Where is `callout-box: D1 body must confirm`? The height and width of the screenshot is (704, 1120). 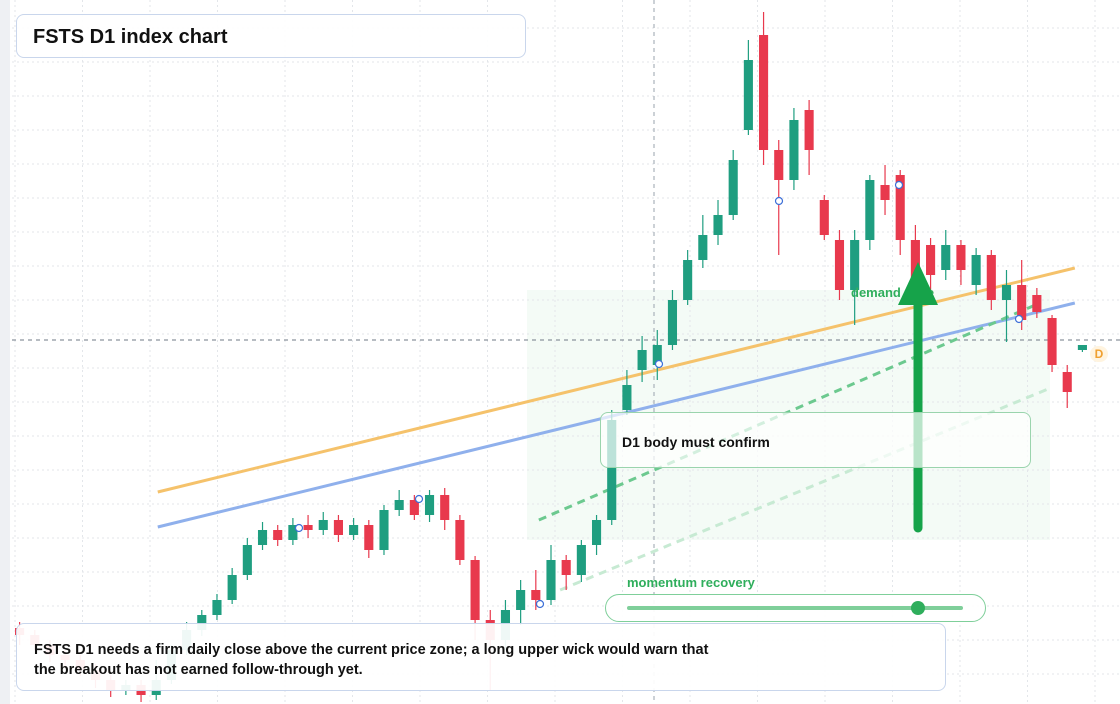
callout-box: D1 body must confirm is located at coordinates (815, 440).